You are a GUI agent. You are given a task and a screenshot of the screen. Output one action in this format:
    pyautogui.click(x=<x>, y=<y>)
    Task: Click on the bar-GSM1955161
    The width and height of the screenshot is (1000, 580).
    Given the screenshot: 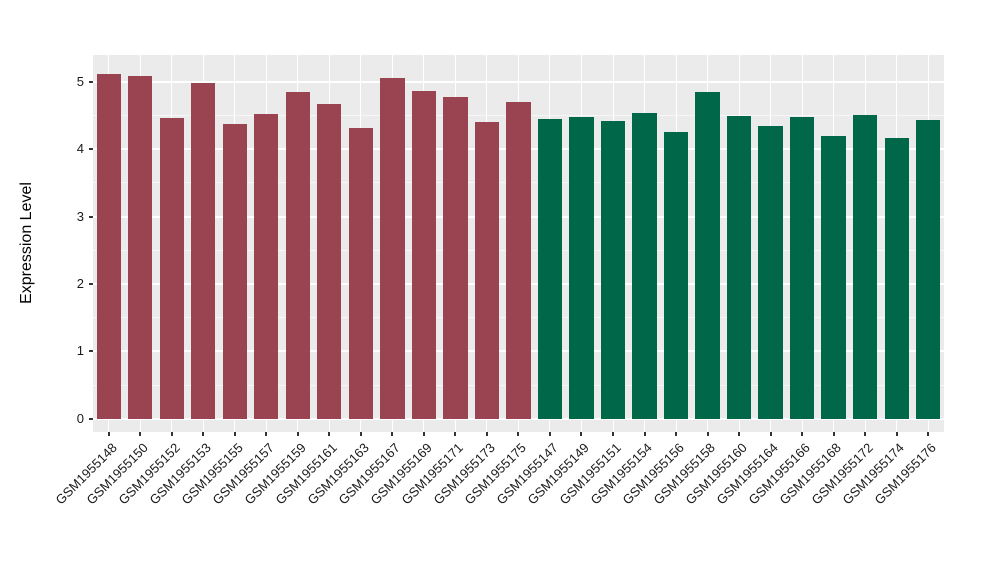 What is the action you would take?
    pyautogui.click(x=329, y=261)
    